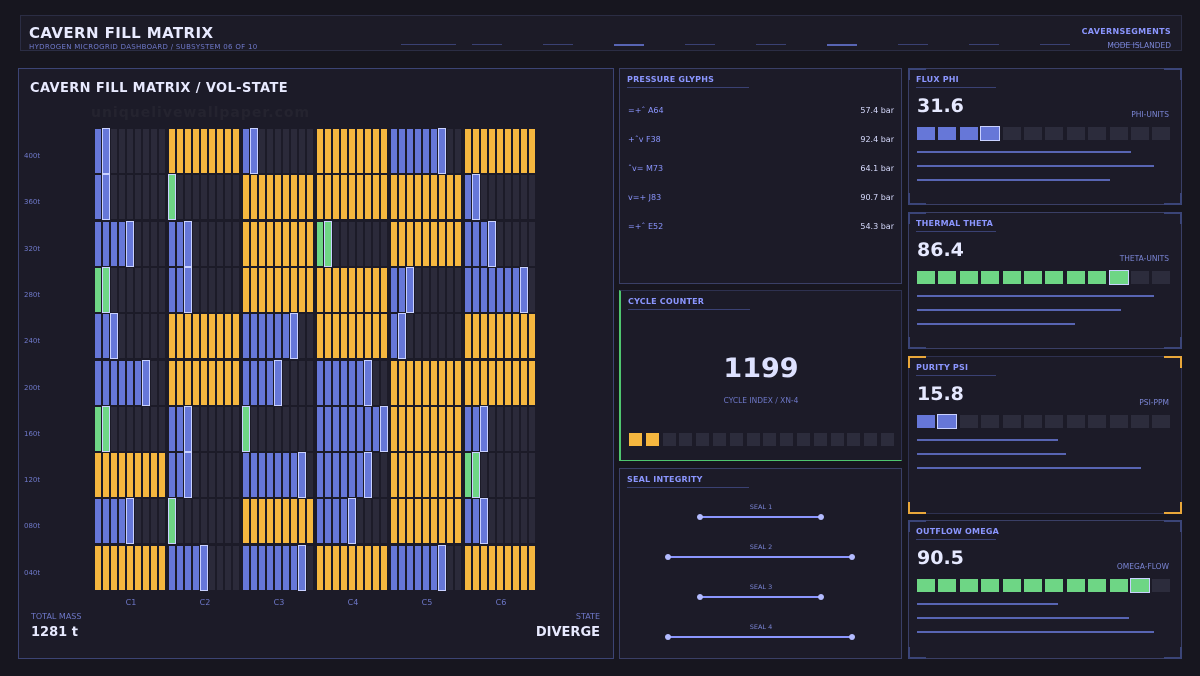  Describe the element at coordinates (956, 539) in the screenshot. I see `title-underline` at that location.